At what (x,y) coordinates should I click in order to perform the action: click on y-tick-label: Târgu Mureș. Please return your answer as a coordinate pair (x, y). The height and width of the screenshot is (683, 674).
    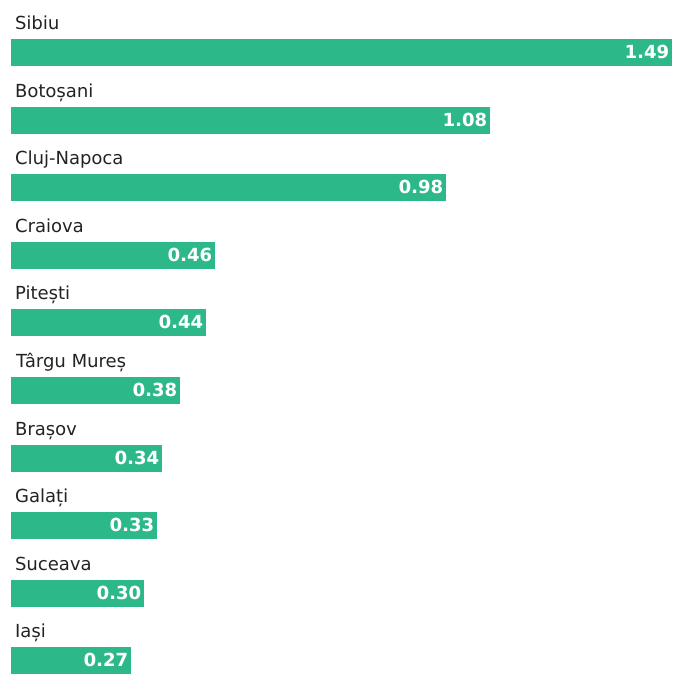
    Looking at the image, I should click on (70, 361).